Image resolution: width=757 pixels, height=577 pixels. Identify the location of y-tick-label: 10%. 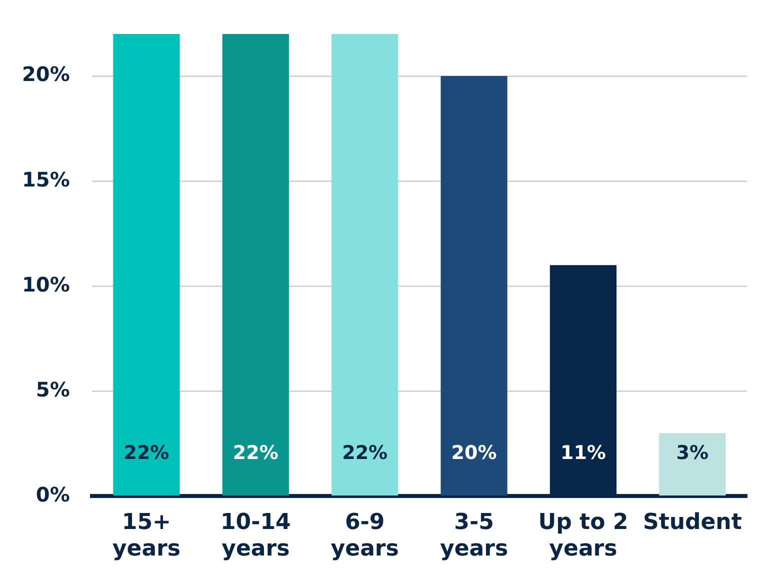
(46, 284).